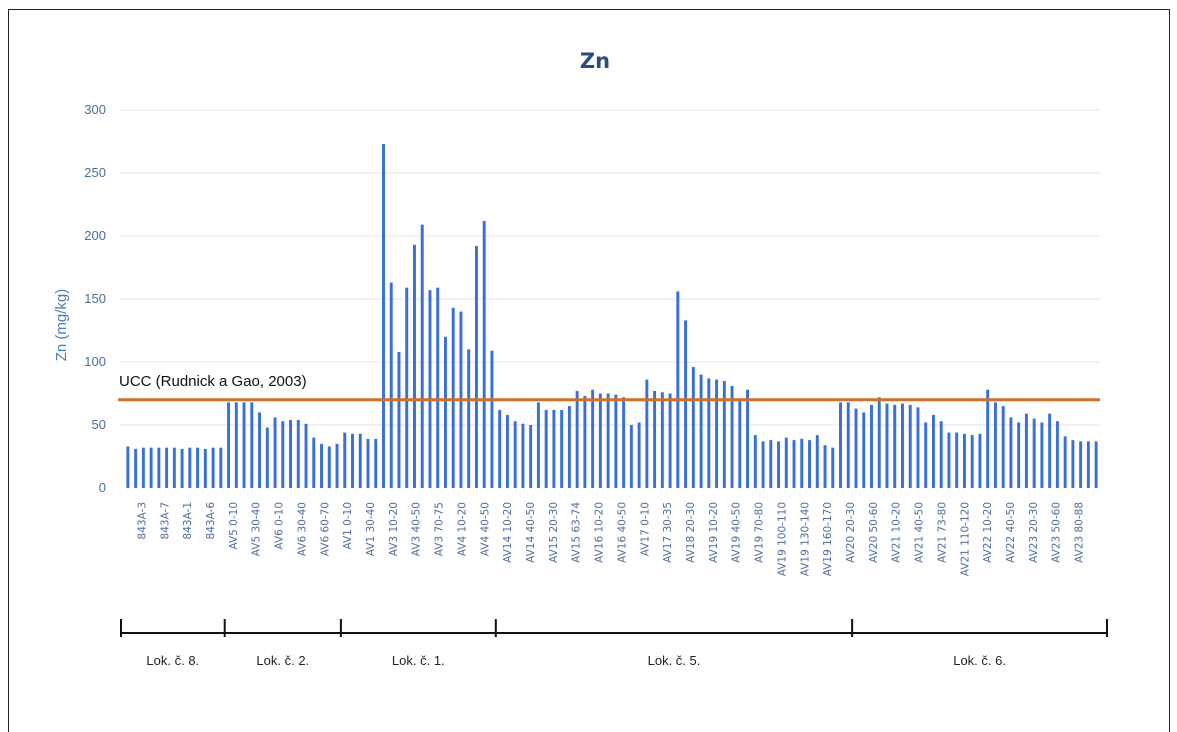 This screenshot has width=1177, height=732. What do you see at coordinates (782, 539) in the screenshot?
I see `x-tick-label: AV19 100-110` at bounding box center [782, 539].